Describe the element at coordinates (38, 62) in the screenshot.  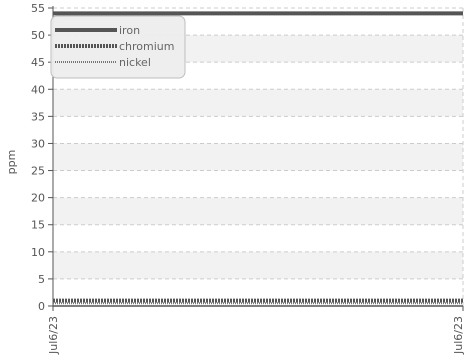
I see `y-tick-label: 45` at that location.